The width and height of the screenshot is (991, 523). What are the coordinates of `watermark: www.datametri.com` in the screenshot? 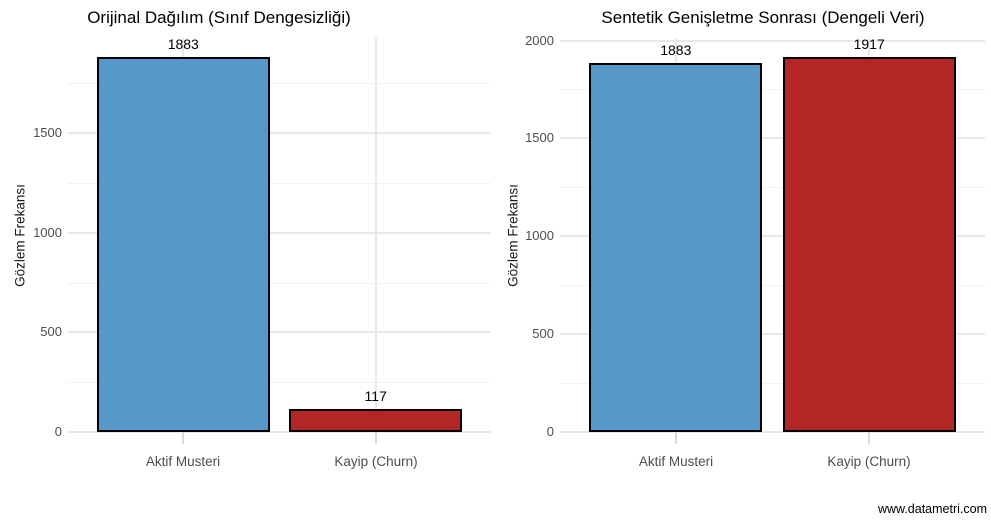 It's located at (932, 509).